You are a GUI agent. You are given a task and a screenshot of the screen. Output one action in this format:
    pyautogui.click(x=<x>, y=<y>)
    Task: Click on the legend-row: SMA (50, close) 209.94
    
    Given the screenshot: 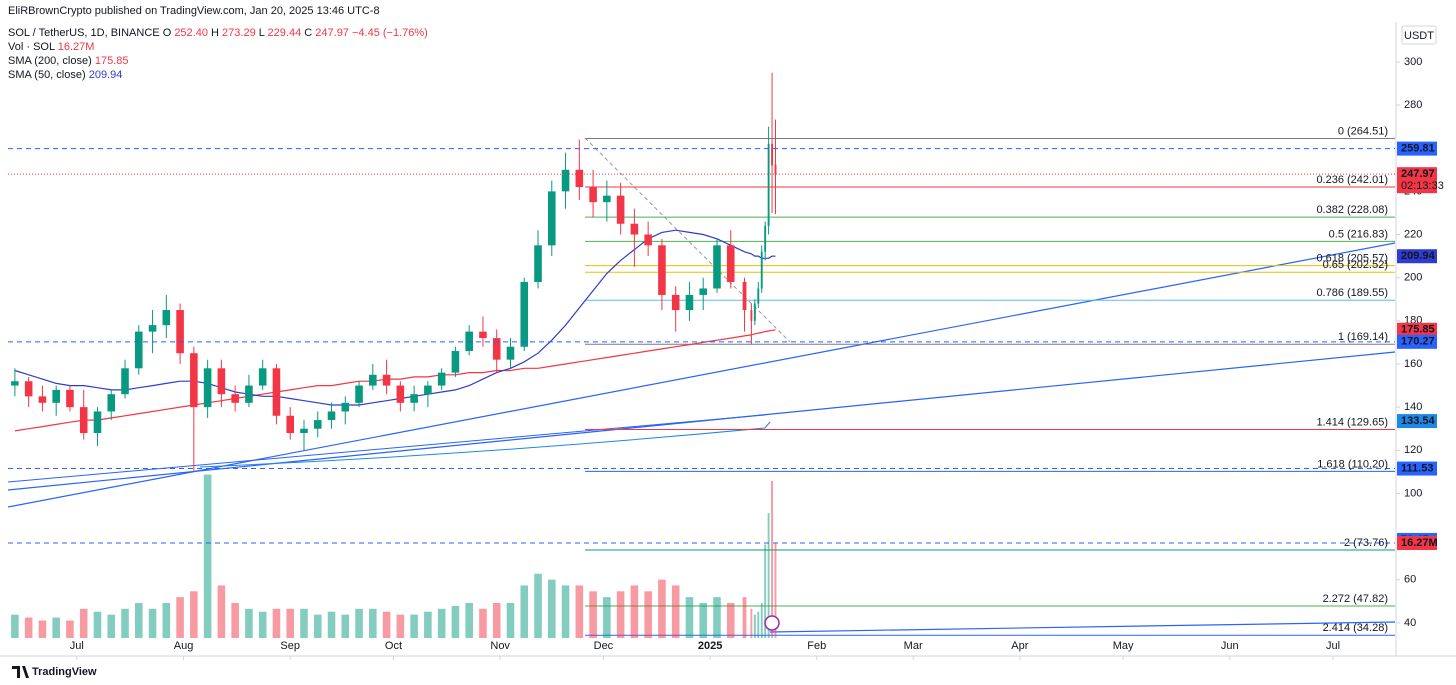 What is the action you would take?
    pyautogui.click(x=65, y=75)
    